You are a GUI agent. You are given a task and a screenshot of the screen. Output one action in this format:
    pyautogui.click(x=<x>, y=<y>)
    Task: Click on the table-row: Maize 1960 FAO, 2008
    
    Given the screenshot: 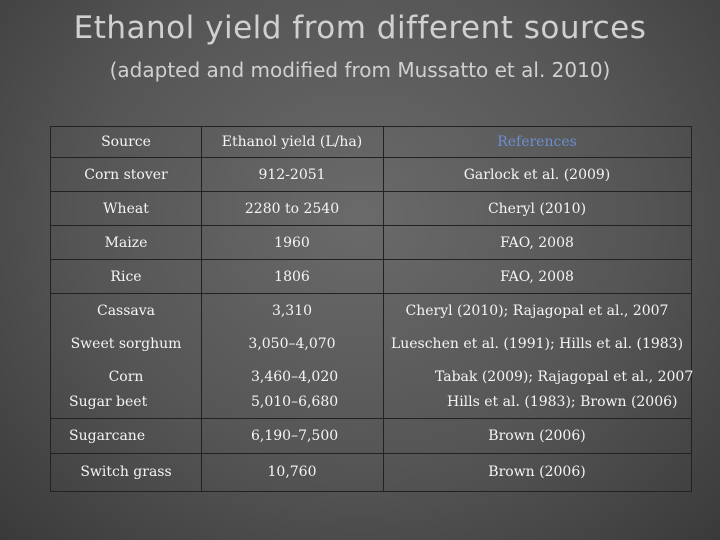 What is the action you would take?
    pyautogui.click(x=371, y=243)
    